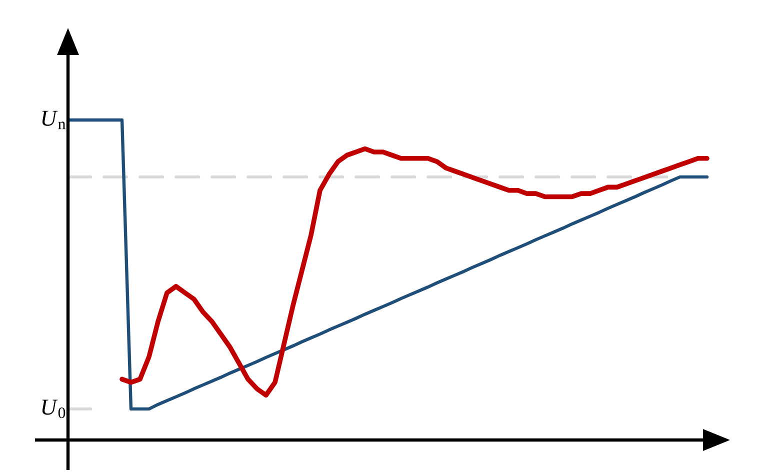 This screenshot has width=759, height=473. Describe the element at coordinates (54, 120) in the screenshot. I see `text: U$_{n}$` at that location.